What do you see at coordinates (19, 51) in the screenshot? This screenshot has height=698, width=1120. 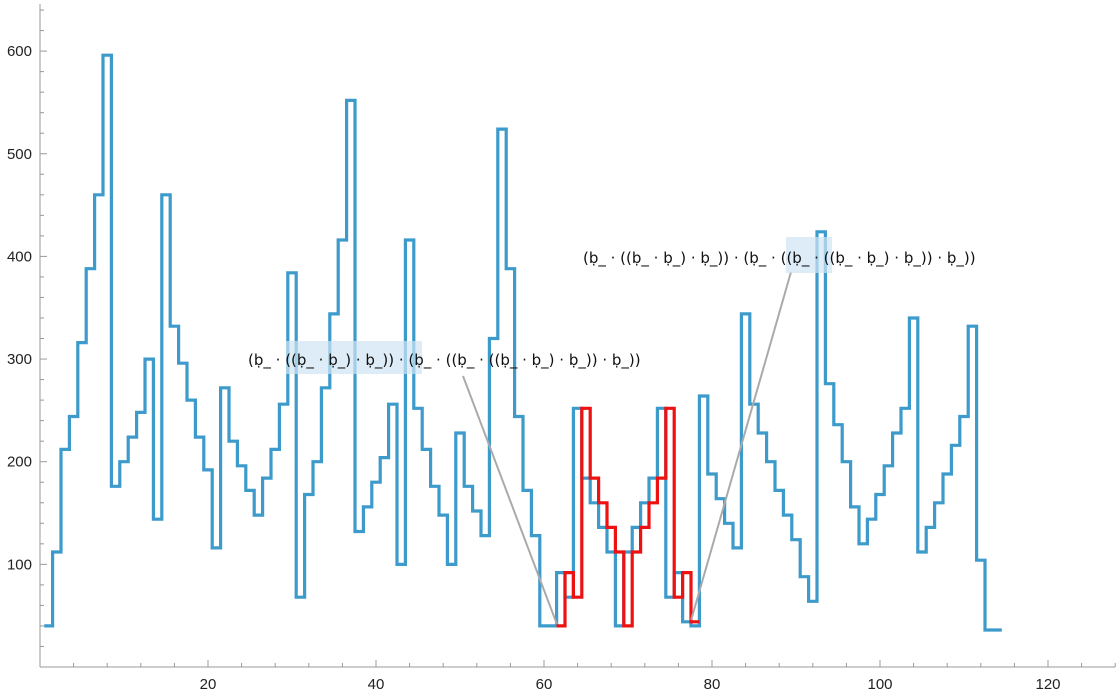 I see `y-tick-label: 600` at bounding box center [19, 51].